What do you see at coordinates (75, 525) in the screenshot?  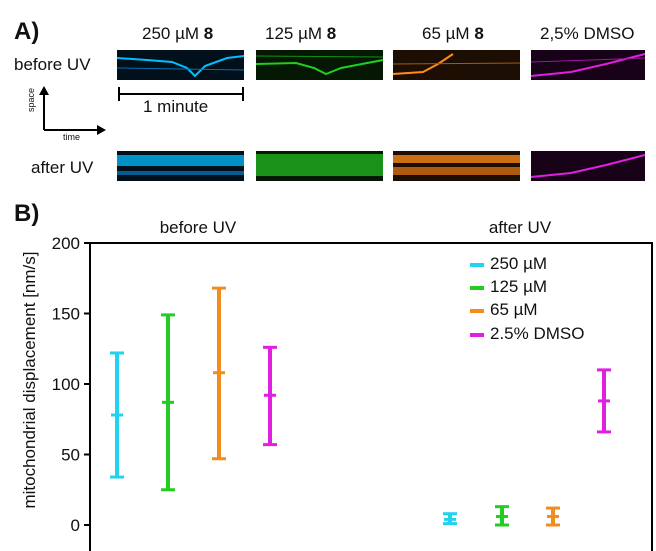 I see `y-tick-label: 0` at bounding box center [75, 525].